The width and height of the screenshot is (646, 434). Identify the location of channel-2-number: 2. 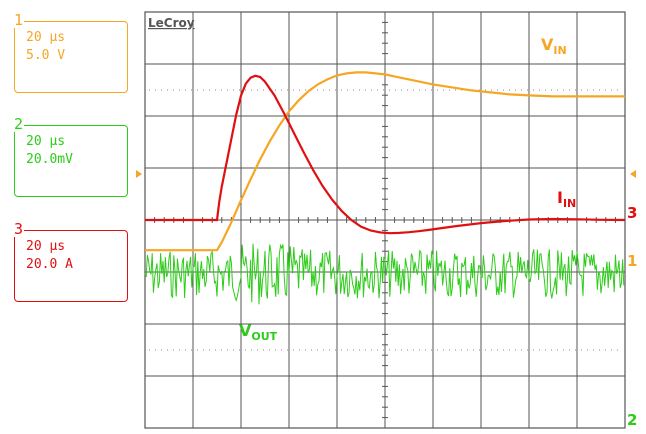
(19, 124).